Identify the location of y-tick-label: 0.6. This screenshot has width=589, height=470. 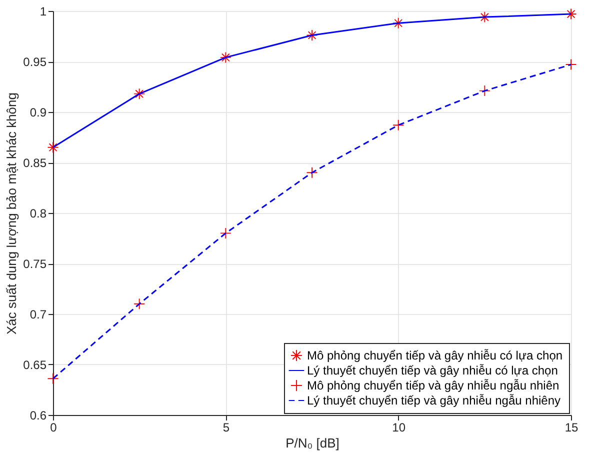
(38, 415).